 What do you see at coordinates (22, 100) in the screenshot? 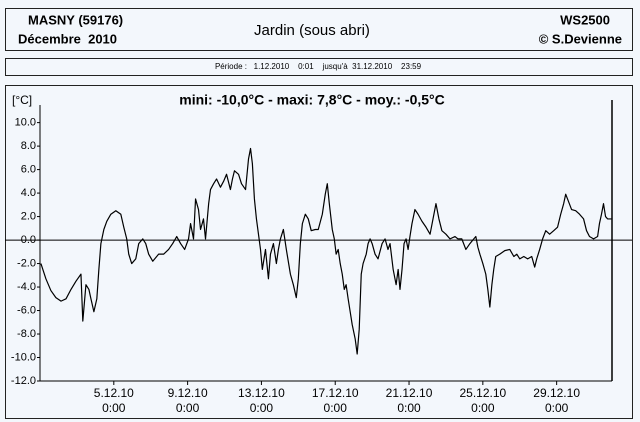
I see `y-axis-label: [°C]` at bounding box center [22, 100].